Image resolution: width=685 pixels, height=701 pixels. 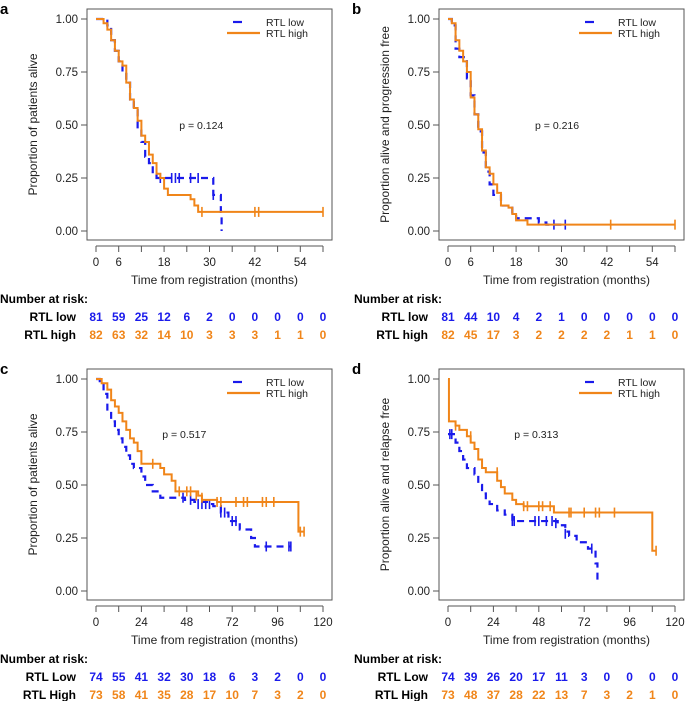 I want to click on risk-count-low: 6, so click(x=232, y=677).